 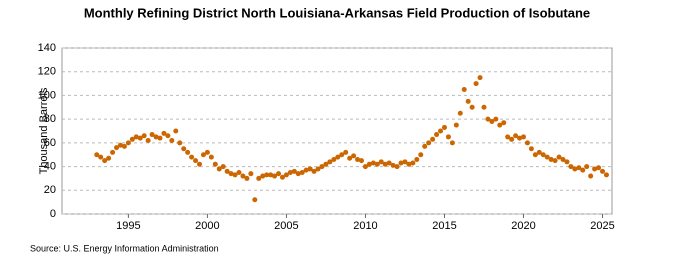 I want to click on x-tick-label: 2020, so click(x=523, y=226).